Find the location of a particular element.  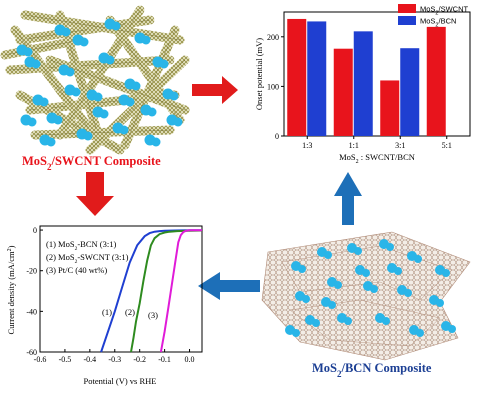

legend-swatch-swcnt is located at coordinates (407, 8).